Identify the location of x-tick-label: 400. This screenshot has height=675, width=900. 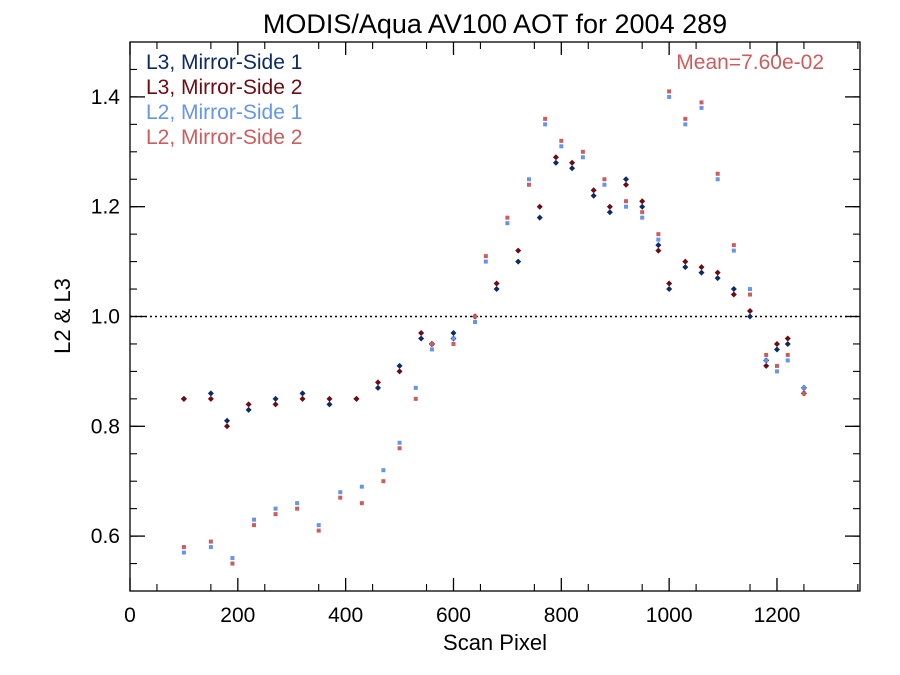
(345, 615).